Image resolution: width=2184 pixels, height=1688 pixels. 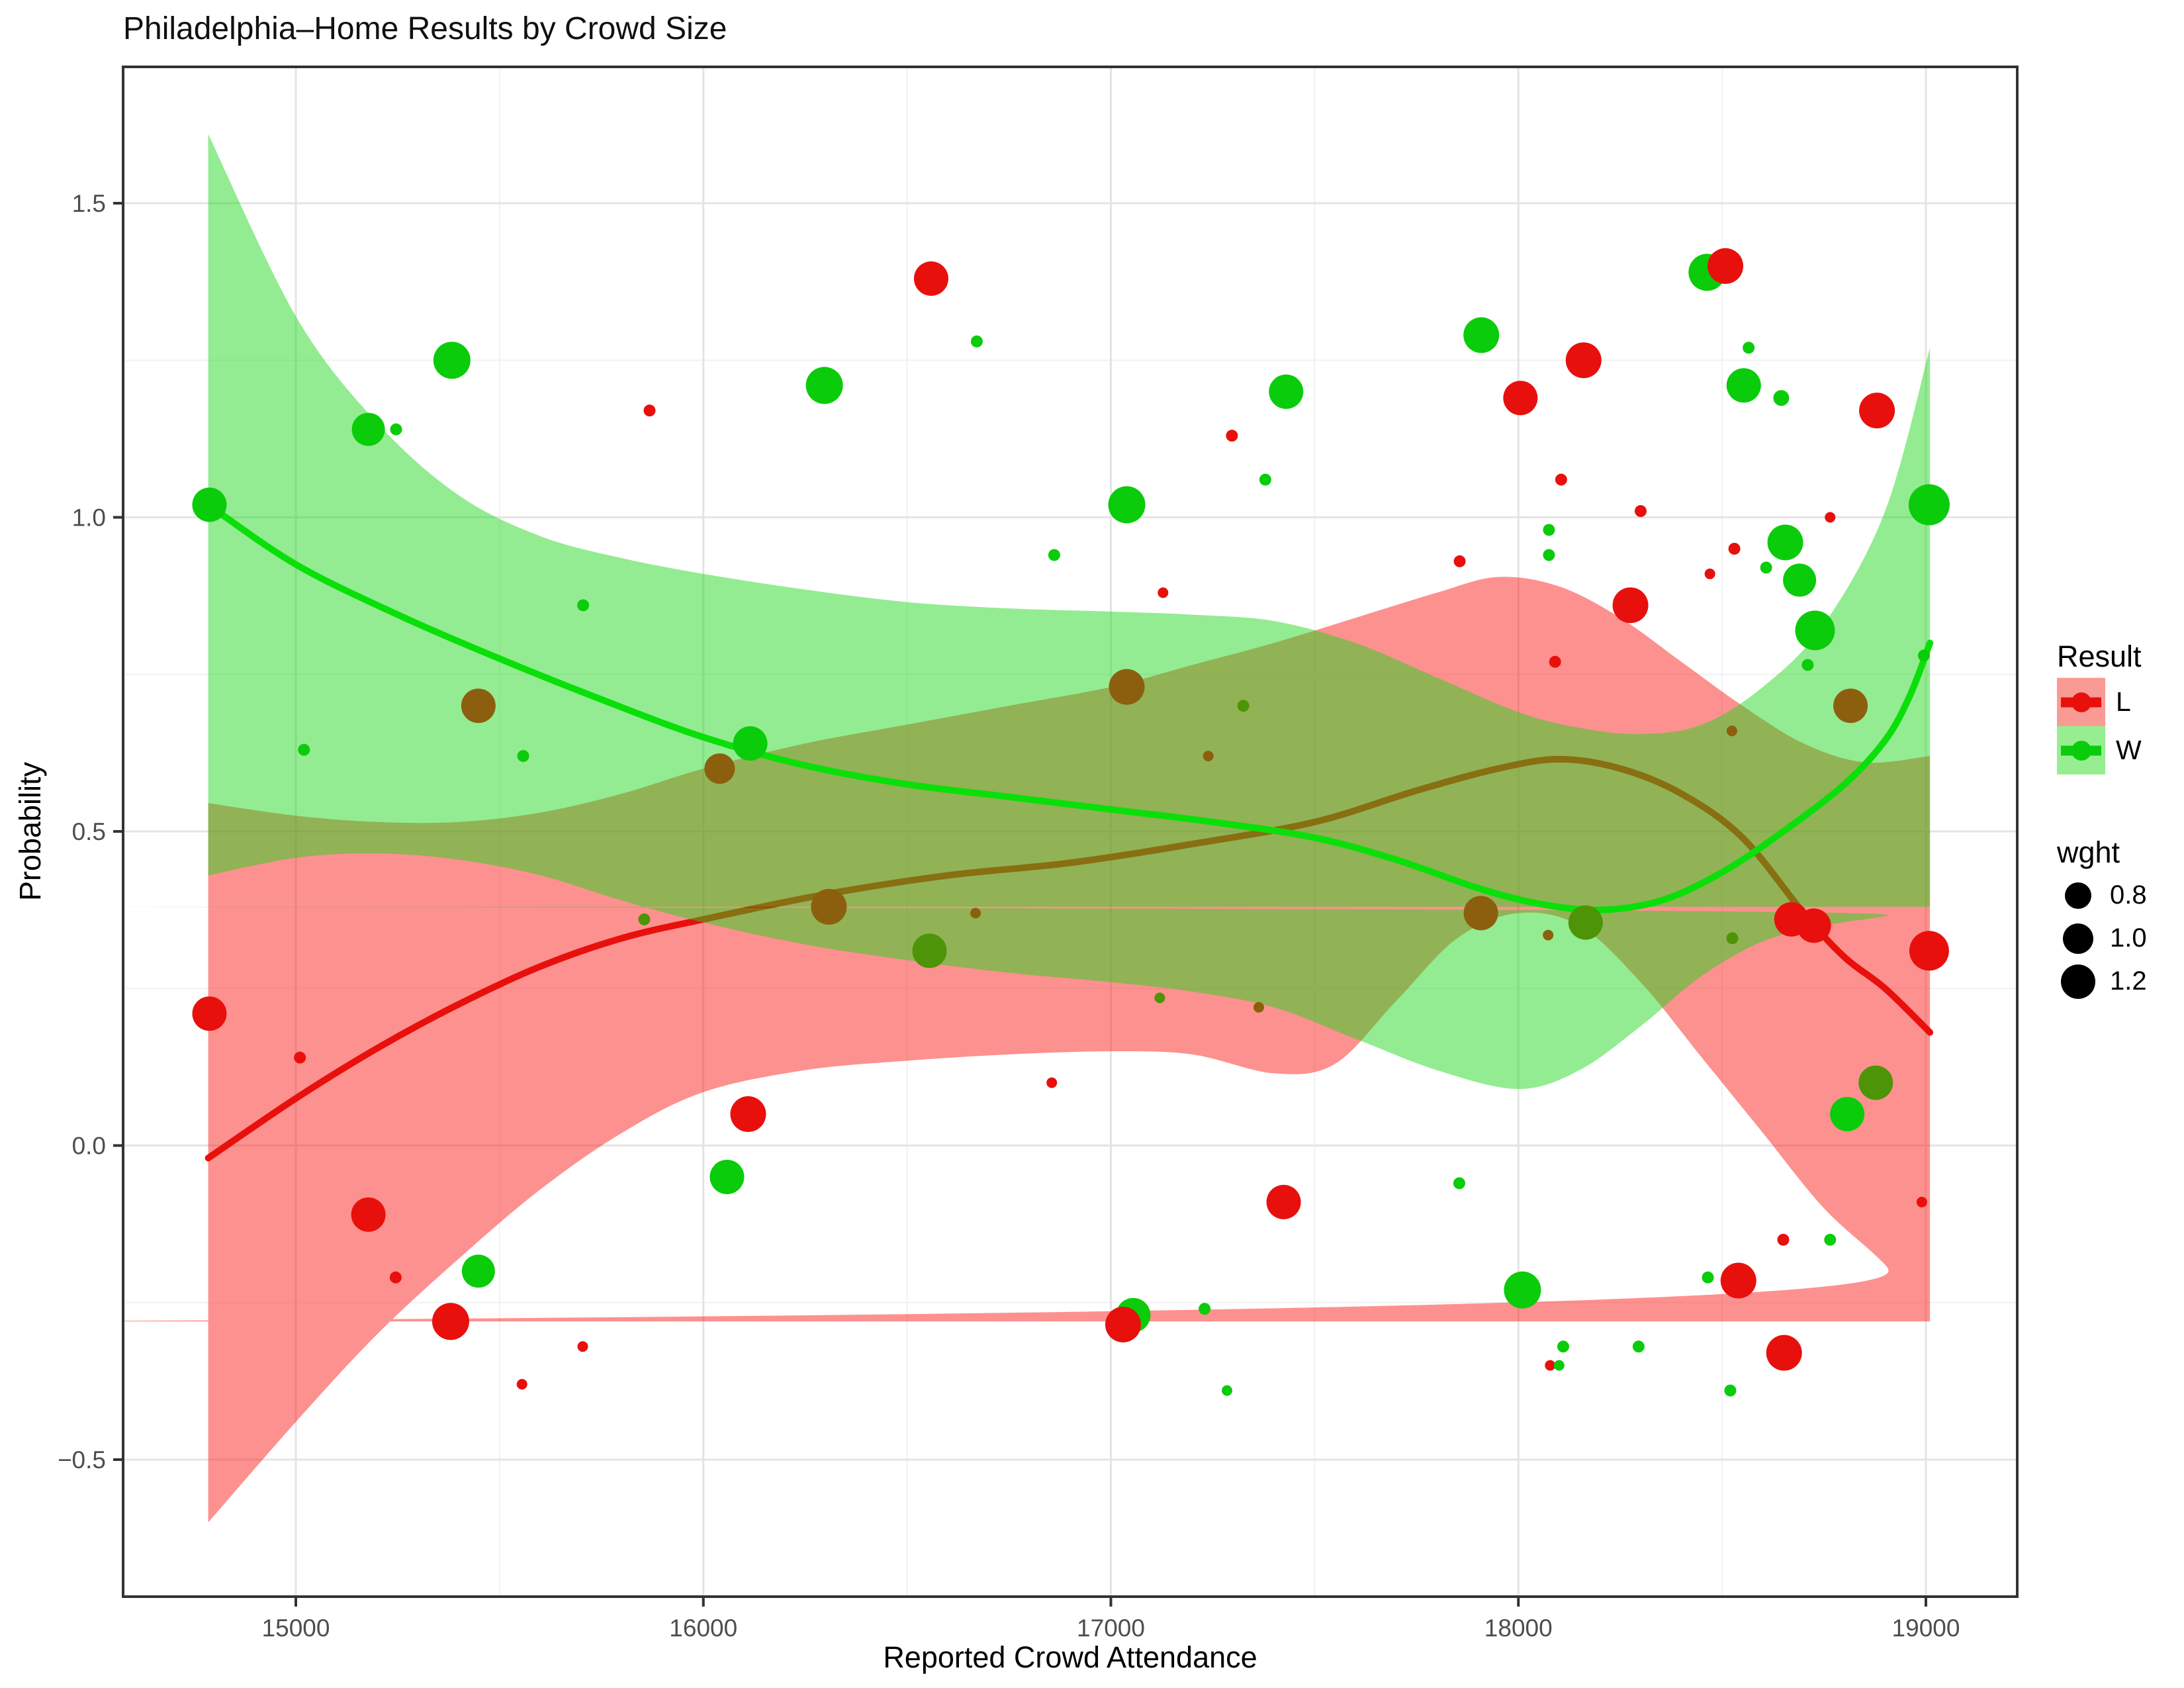 I want to click on legend-label-L: L, so click(x=2123, y=701).